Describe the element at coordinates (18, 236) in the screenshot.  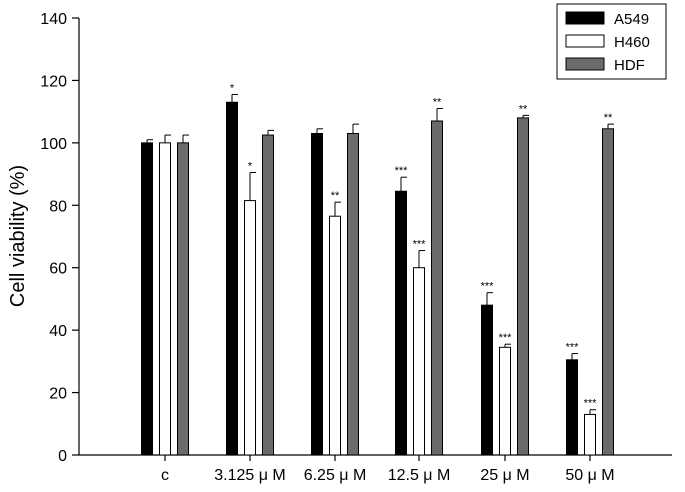
I see `y-axis-label: Cell viability (%)` at that location.